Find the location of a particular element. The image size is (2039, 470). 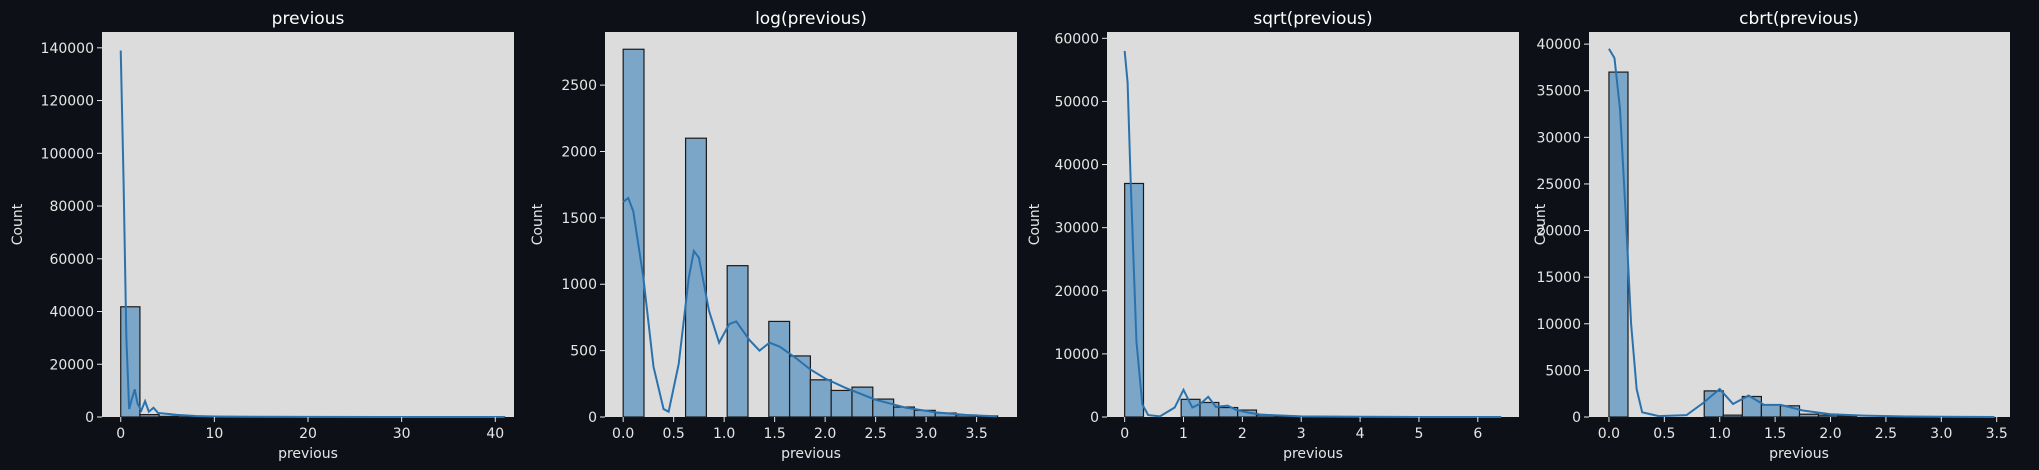

x-tick-label: 2 is located at coordinates (1242, 434).